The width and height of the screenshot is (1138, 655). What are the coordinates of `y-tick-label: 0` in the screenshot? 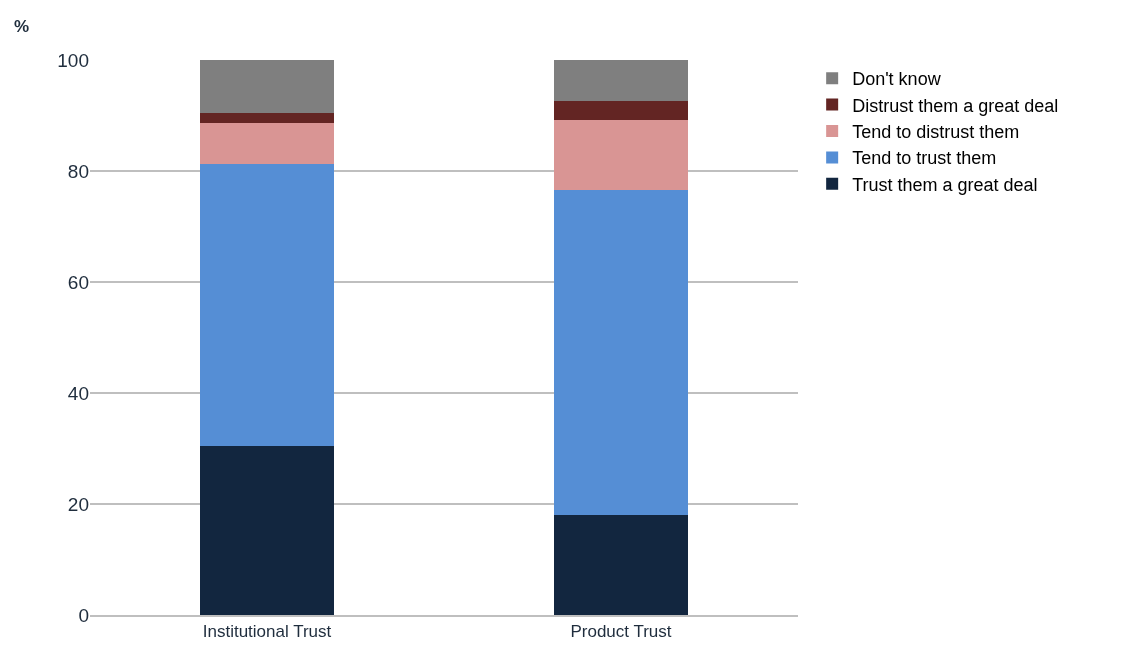 It's located at (83, 615).